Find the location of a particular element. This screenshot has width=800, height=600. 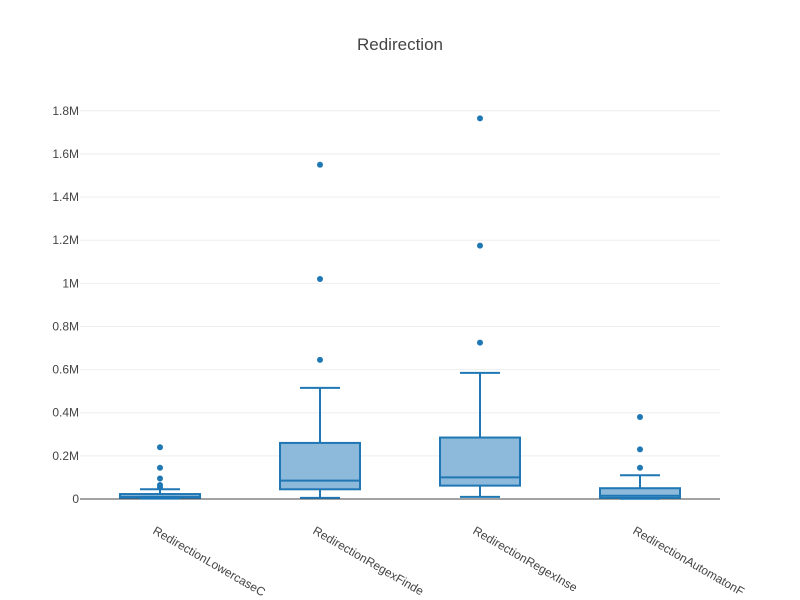

y-tick-label: 0 is located at coordinates (75, 499).